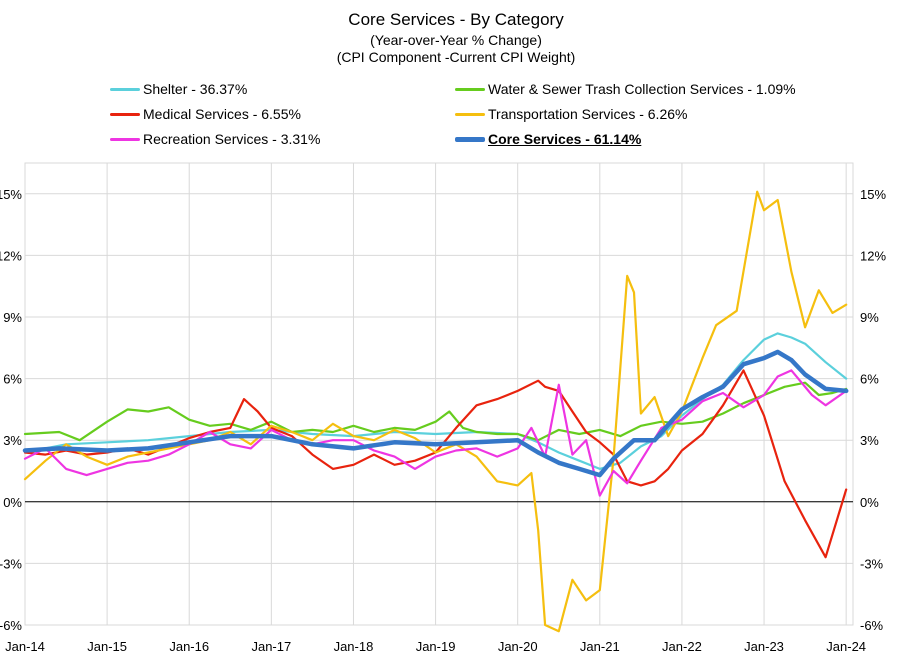  I want to click on legend-swatch-water-sewer, so click(470, 89).